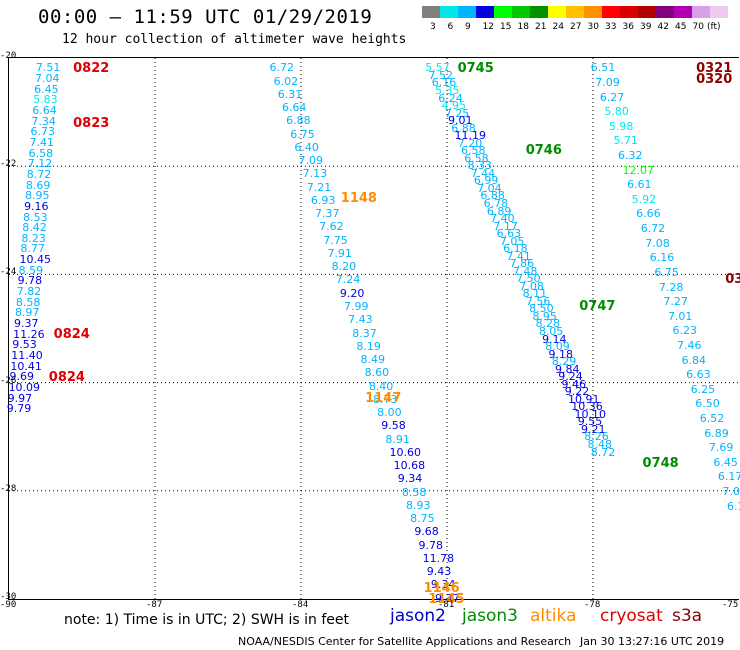 This screenshot has height=650, width=740. Describe the element at coordinates (597, 307) in the screenshot. I see `pass-time-label: 0747` at that location.